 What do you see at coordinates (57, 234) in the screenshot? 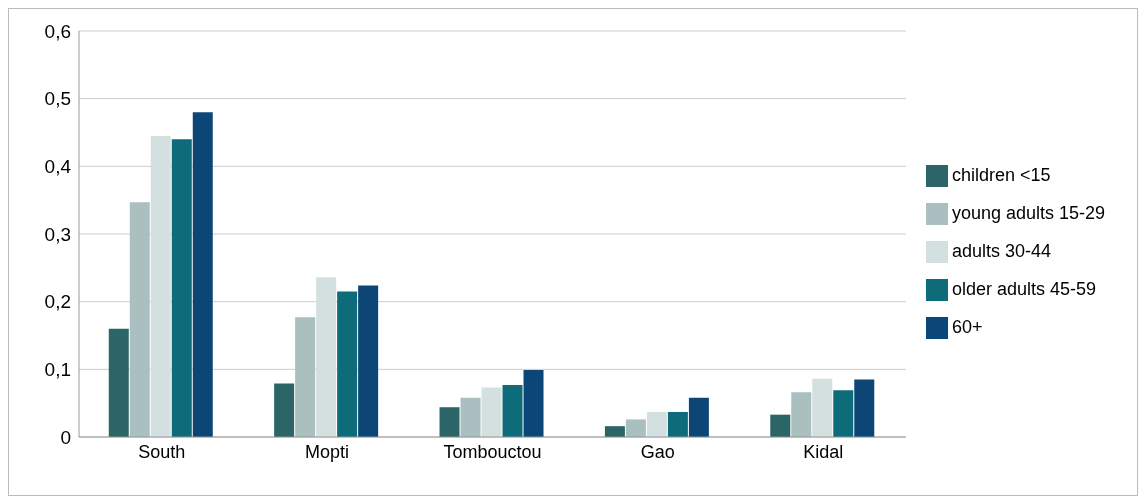
I see `y-tick-label: 0,3` at bounding box center [57, 234].